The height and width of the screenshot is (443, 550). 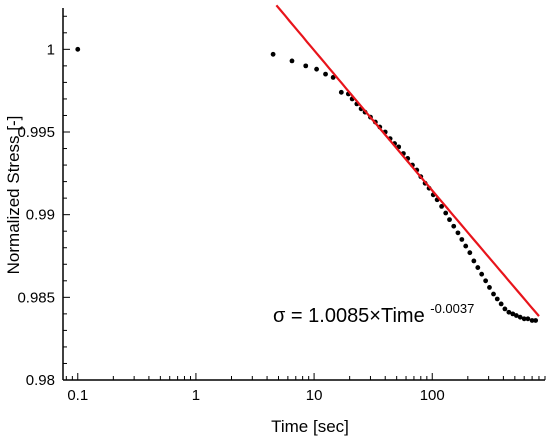 I want to click on fit-equation-base: σ = 1.0085×Time, so click(x=349, y=316).